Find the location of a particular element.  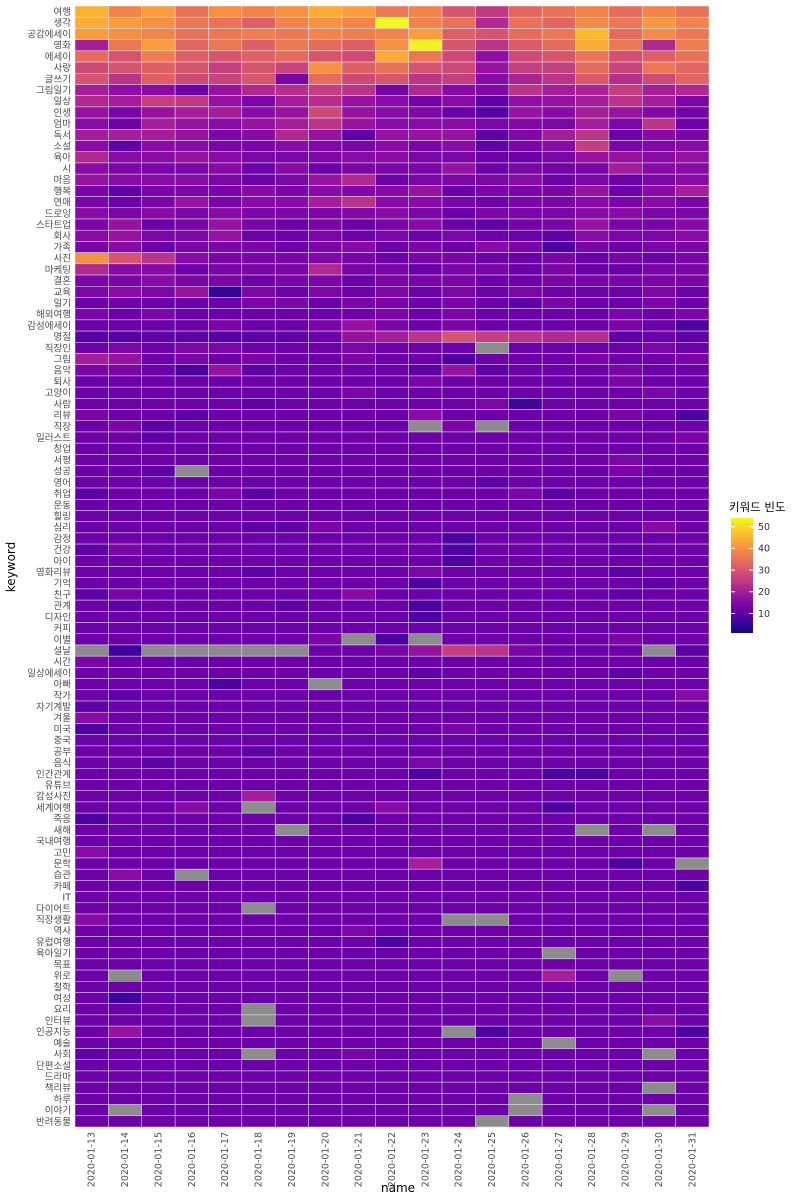

y-tick-label: 새해 is located at coordinates (62, 830).